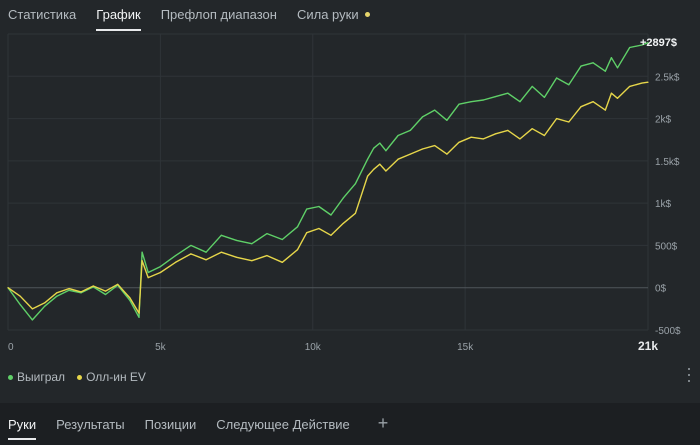 This screenshot has height=445, width=700. What do you see at coordinates (383, 423) in the screenshot?
I see `add-tab-button: +` at bounding box center [383, 423].